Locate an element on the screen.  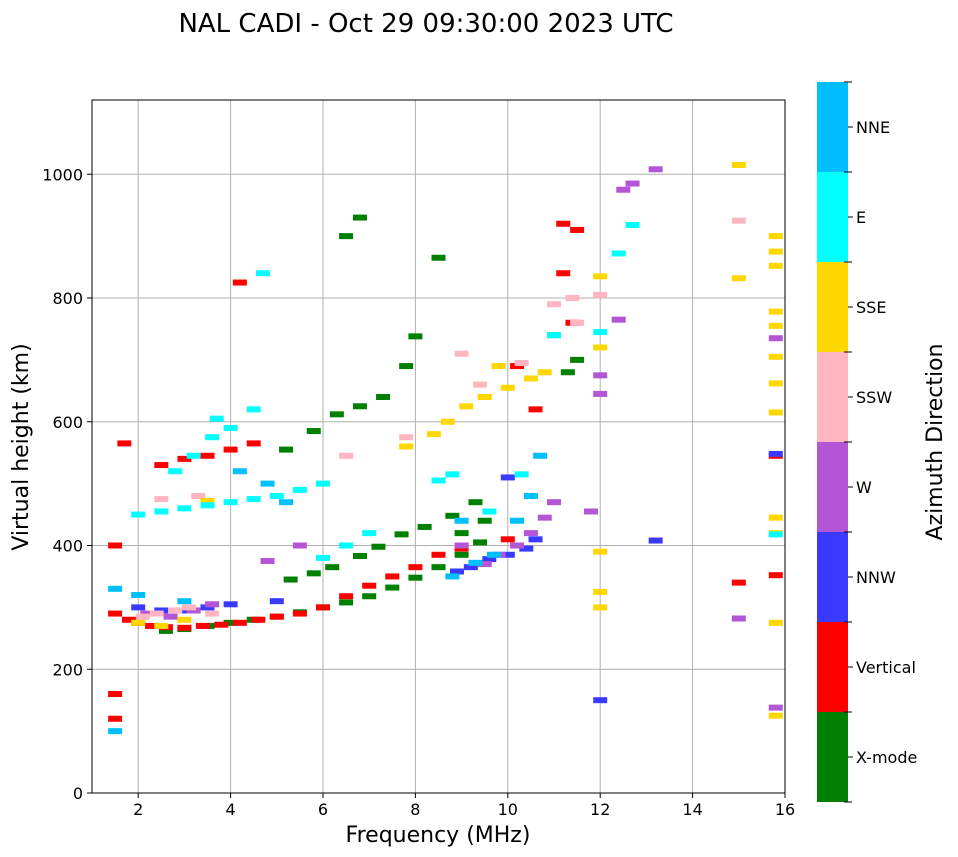
y-tick-label: 400 is located at coordinates (67, 546).